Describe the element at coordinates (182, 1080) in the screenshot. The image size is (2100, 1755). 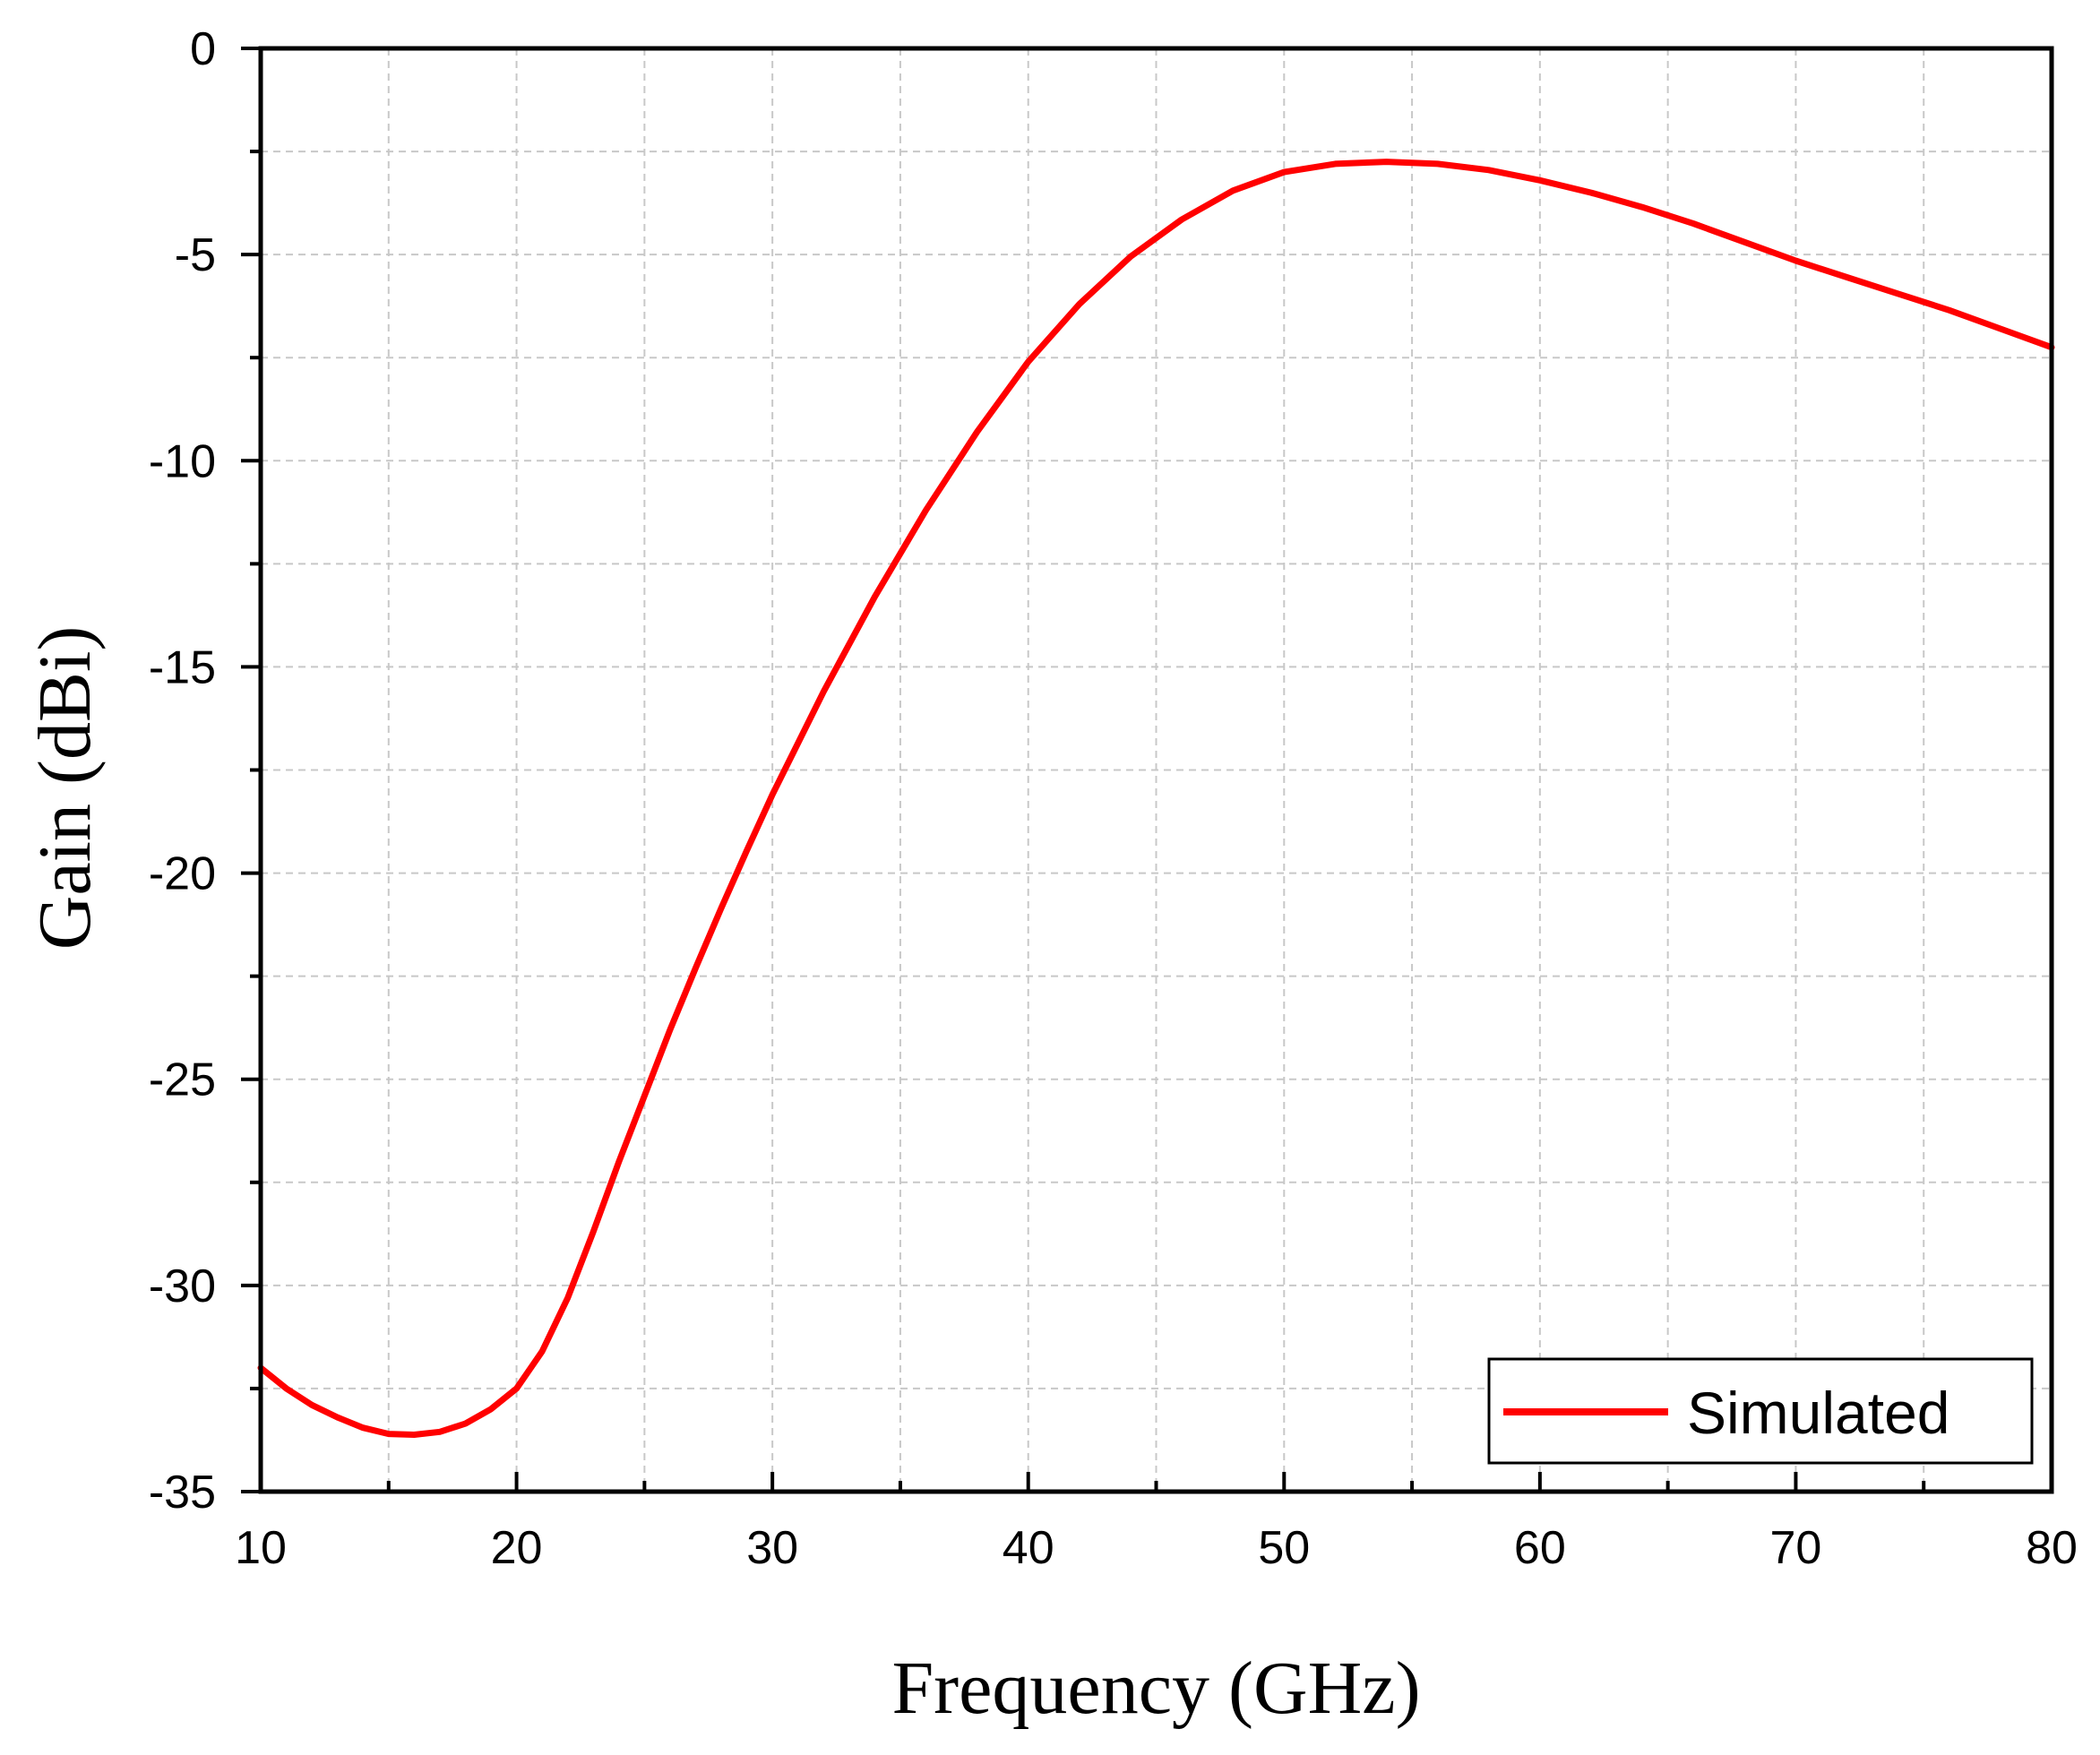
I see `y-tick-label: -25` at that location.